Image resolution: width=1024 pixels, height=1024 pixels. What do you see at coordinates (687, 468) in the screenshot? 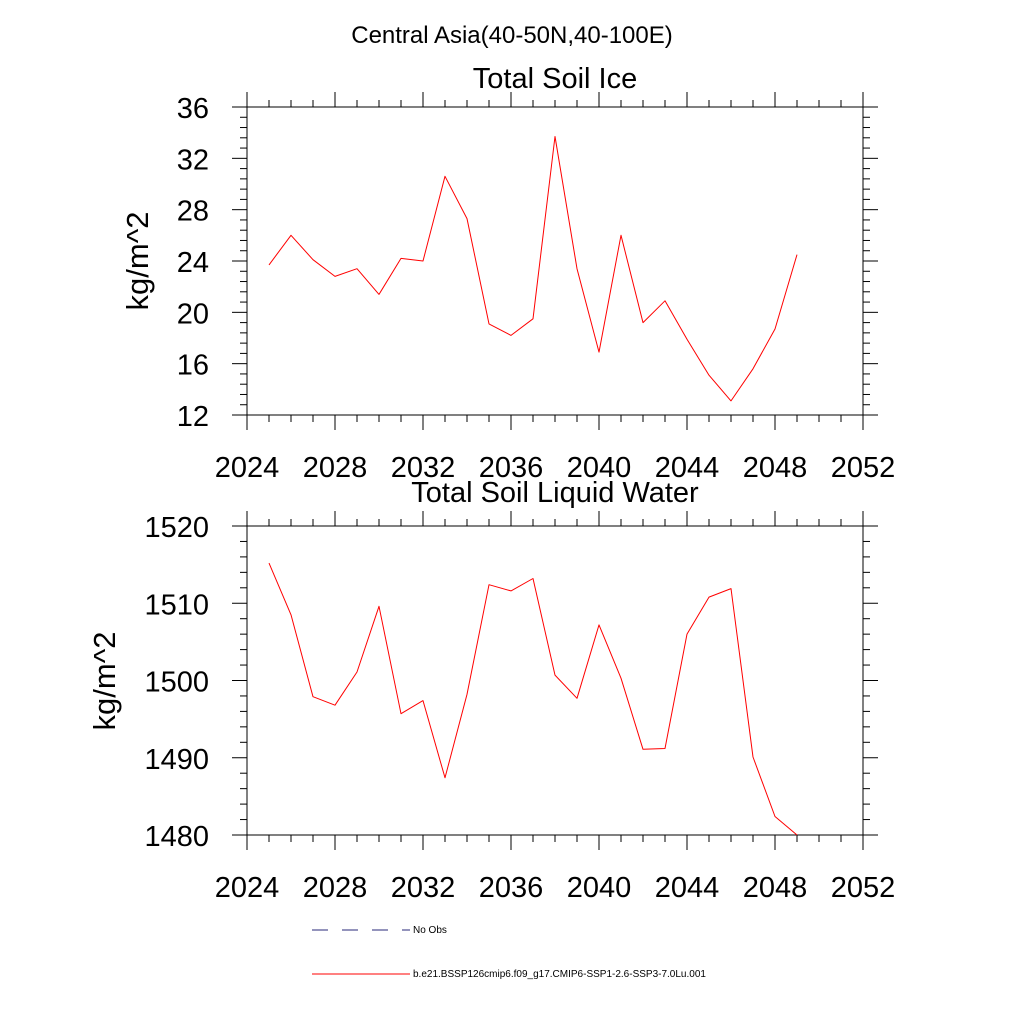
I see `x-tick-label-soil-ice: 2044` at bounding box center [687, 468].